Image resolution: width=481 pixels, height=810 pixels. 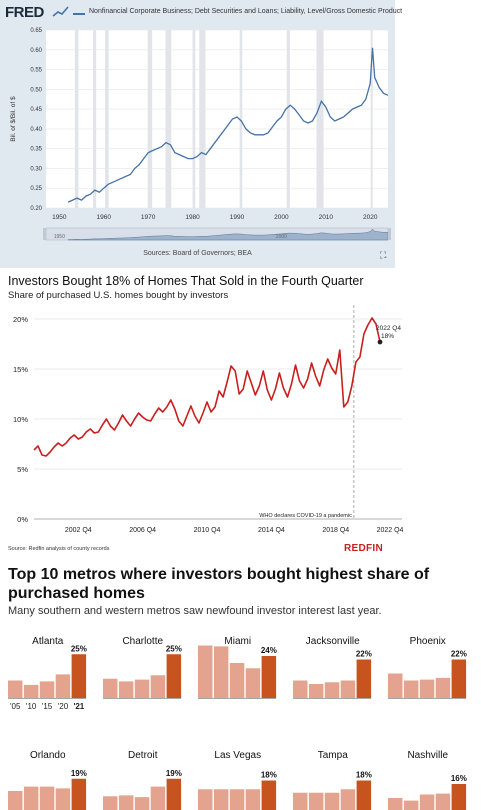 I want to click on fred-y-tick-label: 0.35, so click(x=36, y=150).